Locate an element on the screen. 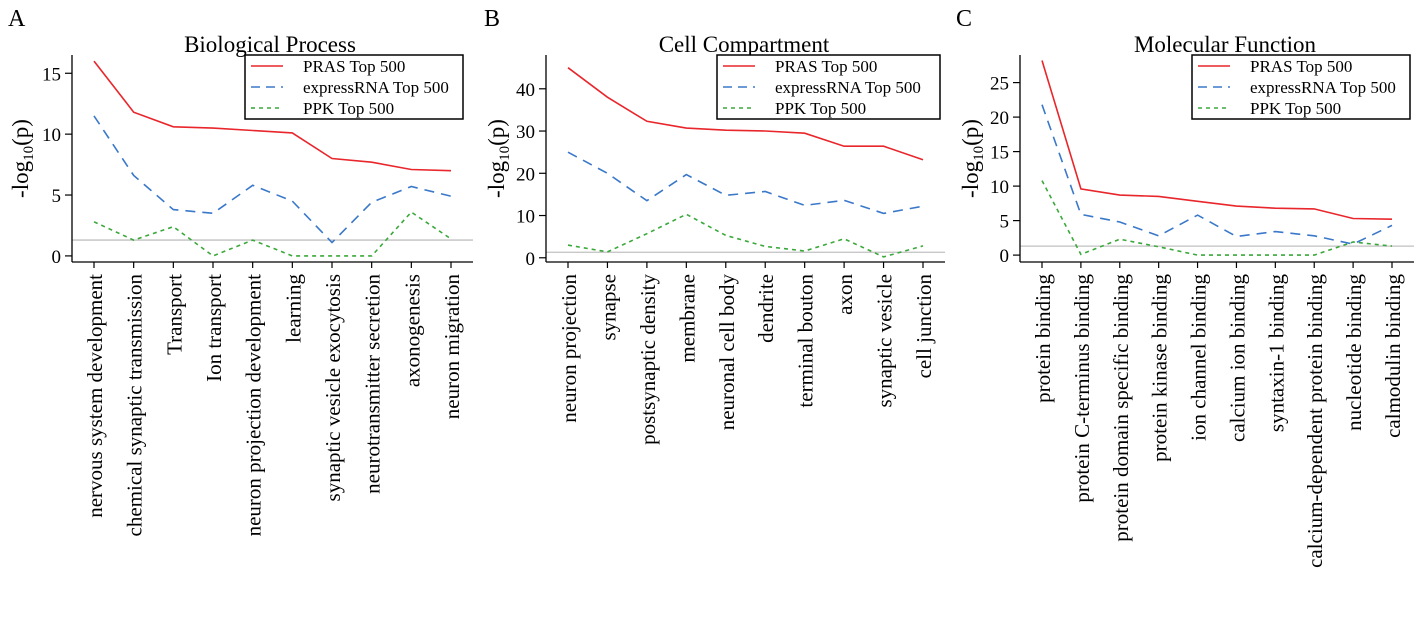 The width and height of the screenshot is (1423, 636). x-tick-label: cell junction is located at coordinates (924, 326).